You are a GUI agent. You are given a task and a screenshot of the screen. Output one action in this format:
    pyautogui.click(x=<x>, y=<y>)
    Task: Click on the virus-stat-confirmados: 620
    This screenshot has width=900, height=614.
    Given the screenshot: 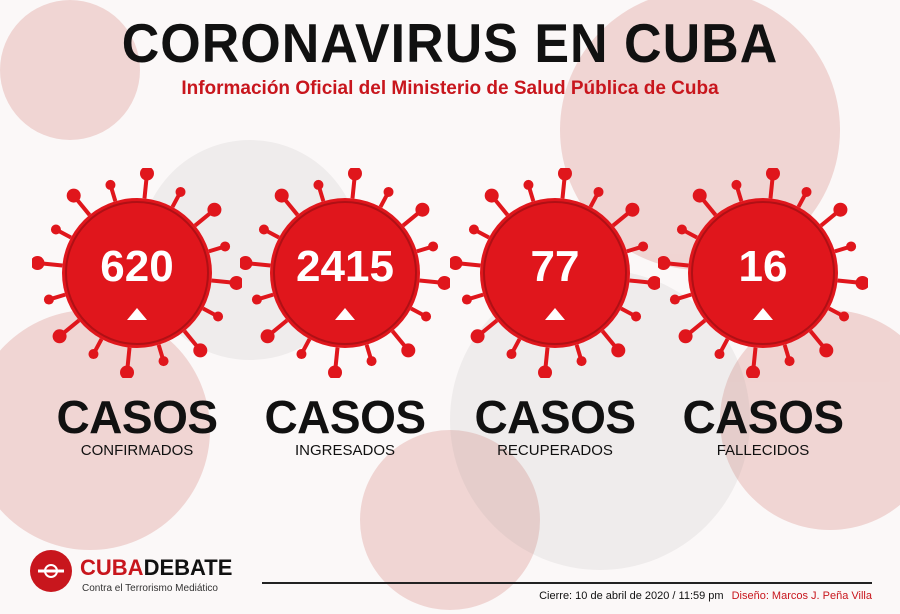 What is the action you would take?
    pyautogui.click(x=137, y=273)
    